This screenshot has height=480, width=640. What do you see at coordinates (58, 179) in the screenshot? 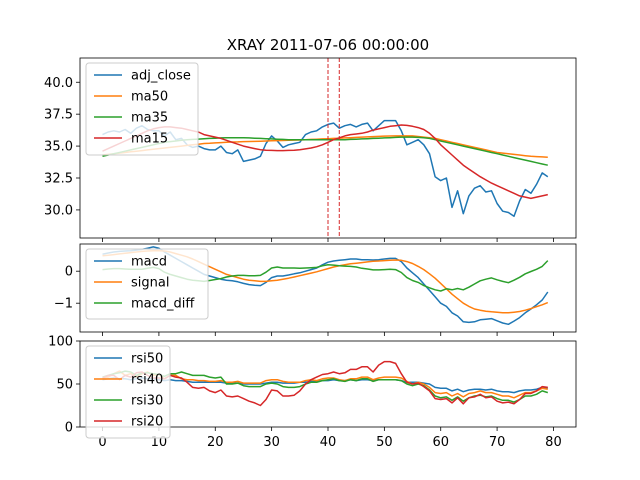
I see `y-tick-label: 32.5` at bounding box center [58, 179].